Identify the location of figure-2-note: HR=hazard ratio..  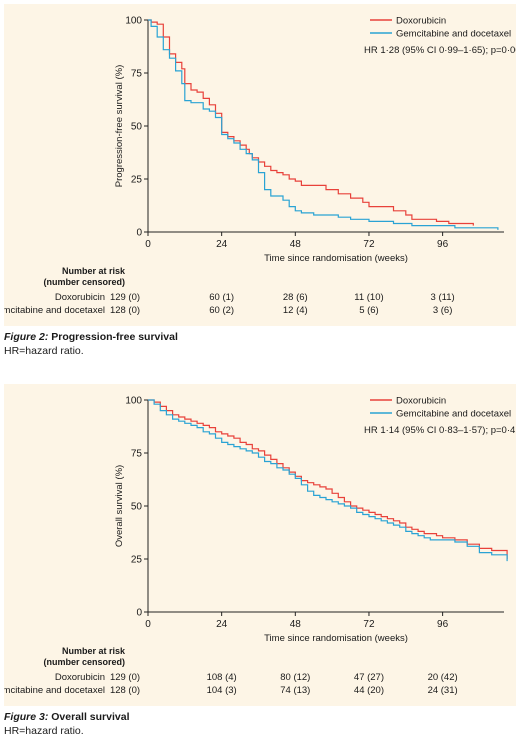
(44, 351).